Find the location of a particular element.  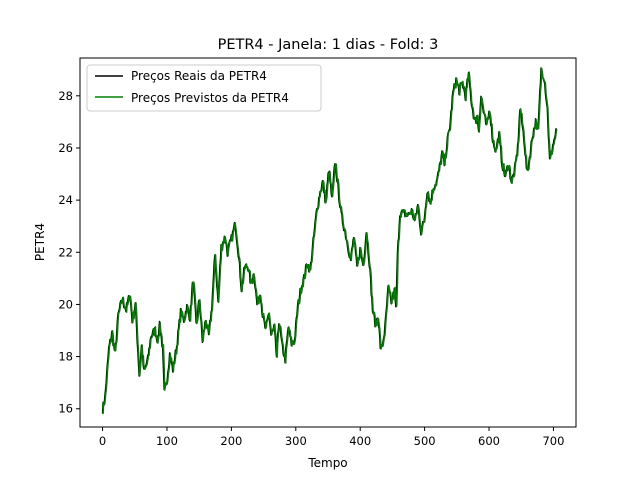

x-tick-label: 300 is located at coordinates (296, 441).